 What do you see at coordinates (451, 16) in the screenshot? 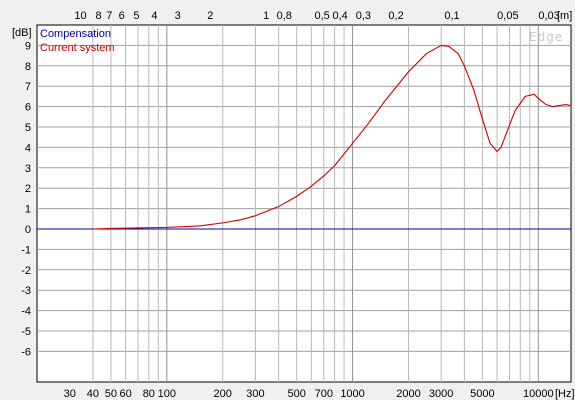
I see `top-tick-label: 0,1` at bounding box center [451, 16].